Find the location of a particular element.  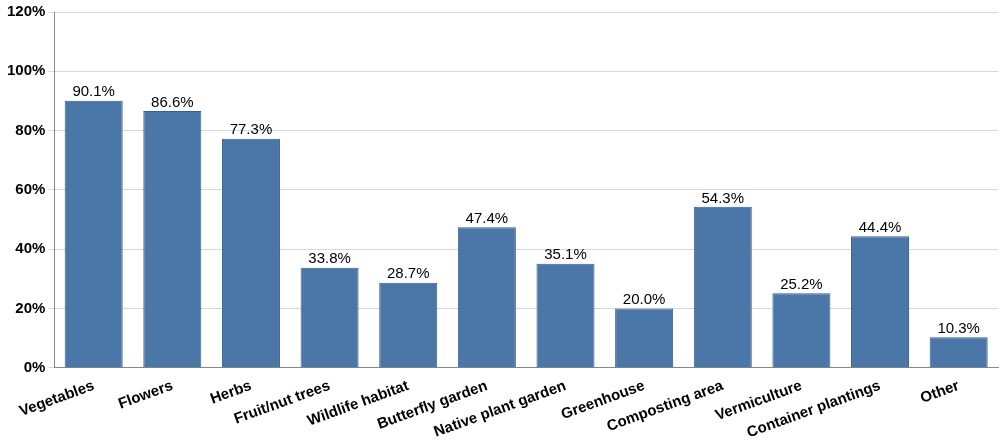

data-label: 28.7% is located at coordinates (408, 273).